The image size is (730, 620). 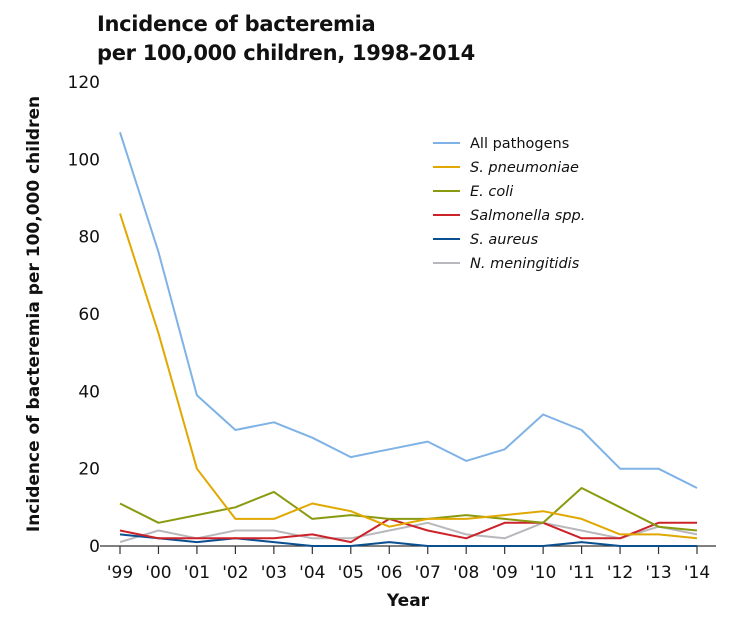 I want to click on y-tick-label: 100, so click(x=84, y=160).